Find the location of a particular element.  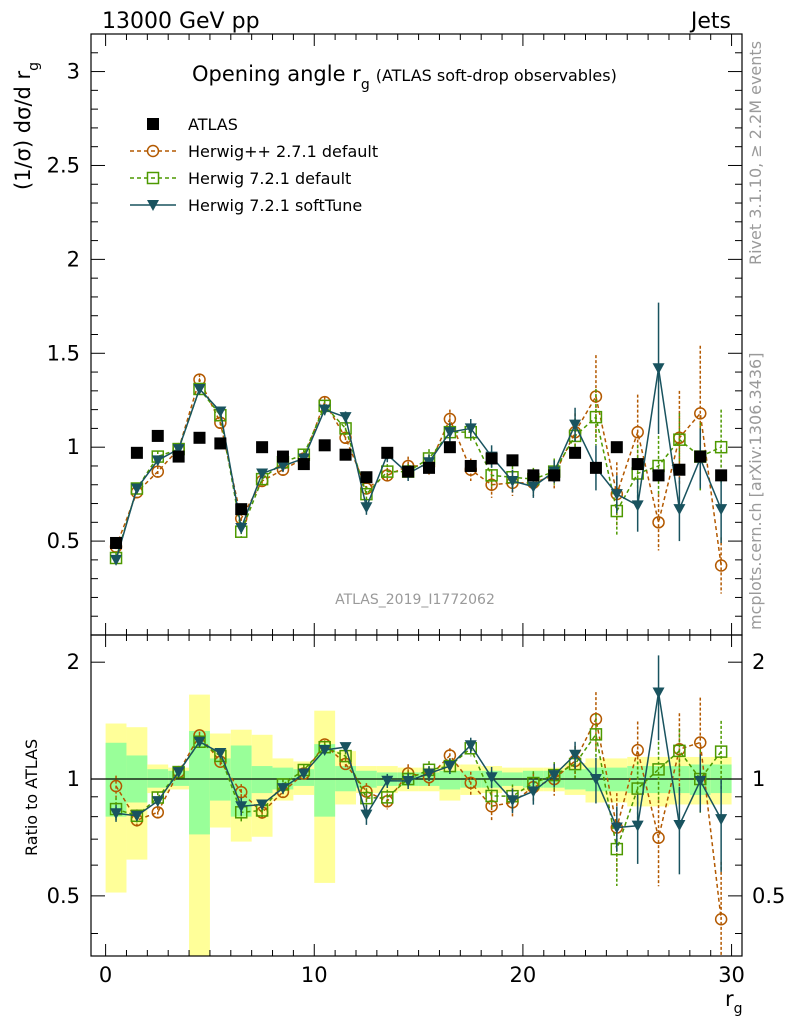

y-tick-label-ratio-right: 2 is located at coordinates (758, 662).